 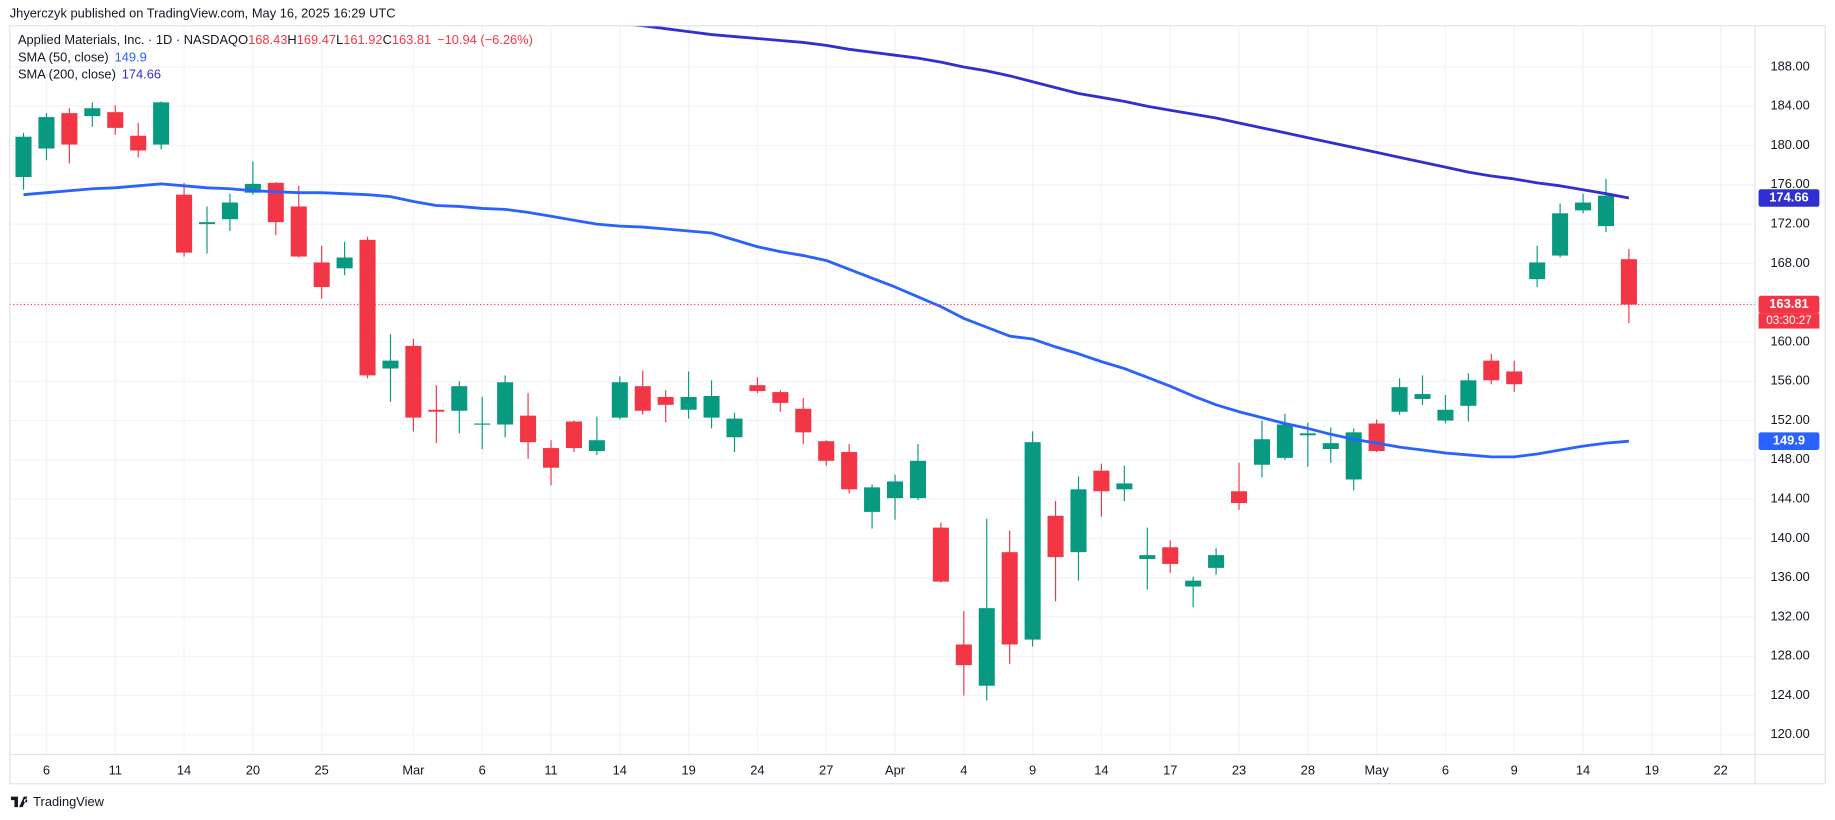 I want to click on legend-entry: SMA (50, close) 149.9, so click(x=82, y=57).